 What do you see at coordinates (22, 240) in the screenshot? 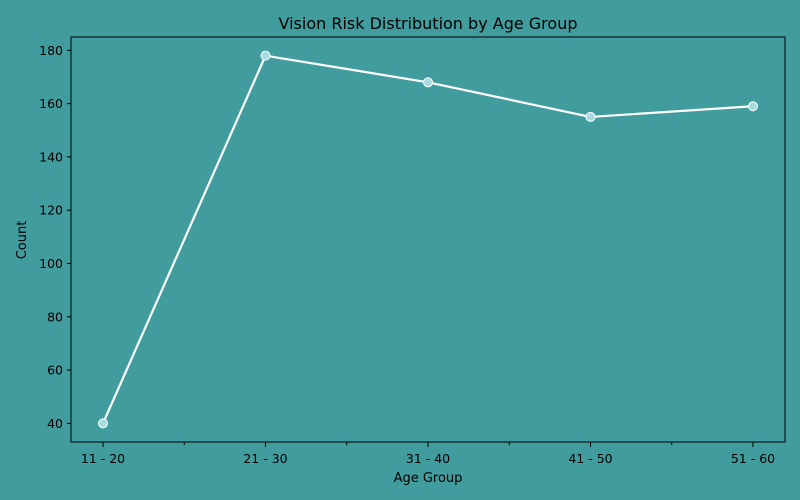
I see `y-axis-label: Count` at bounding box center [22, 240].